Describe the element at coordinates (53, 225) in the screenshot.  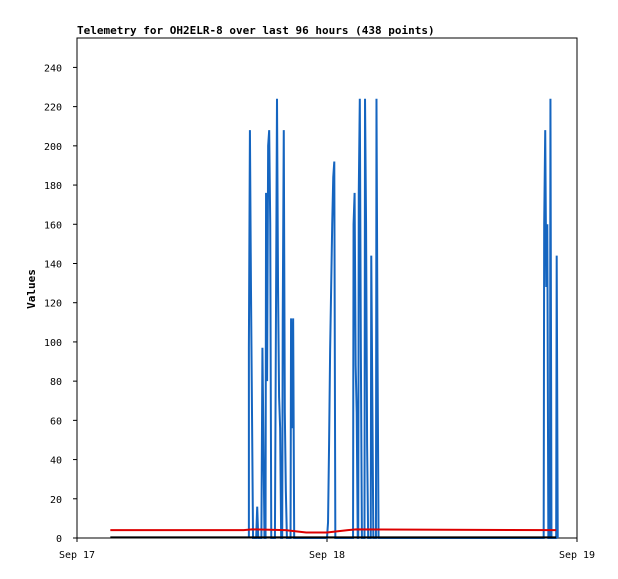
I see `y-tick-label: 160` at that location.